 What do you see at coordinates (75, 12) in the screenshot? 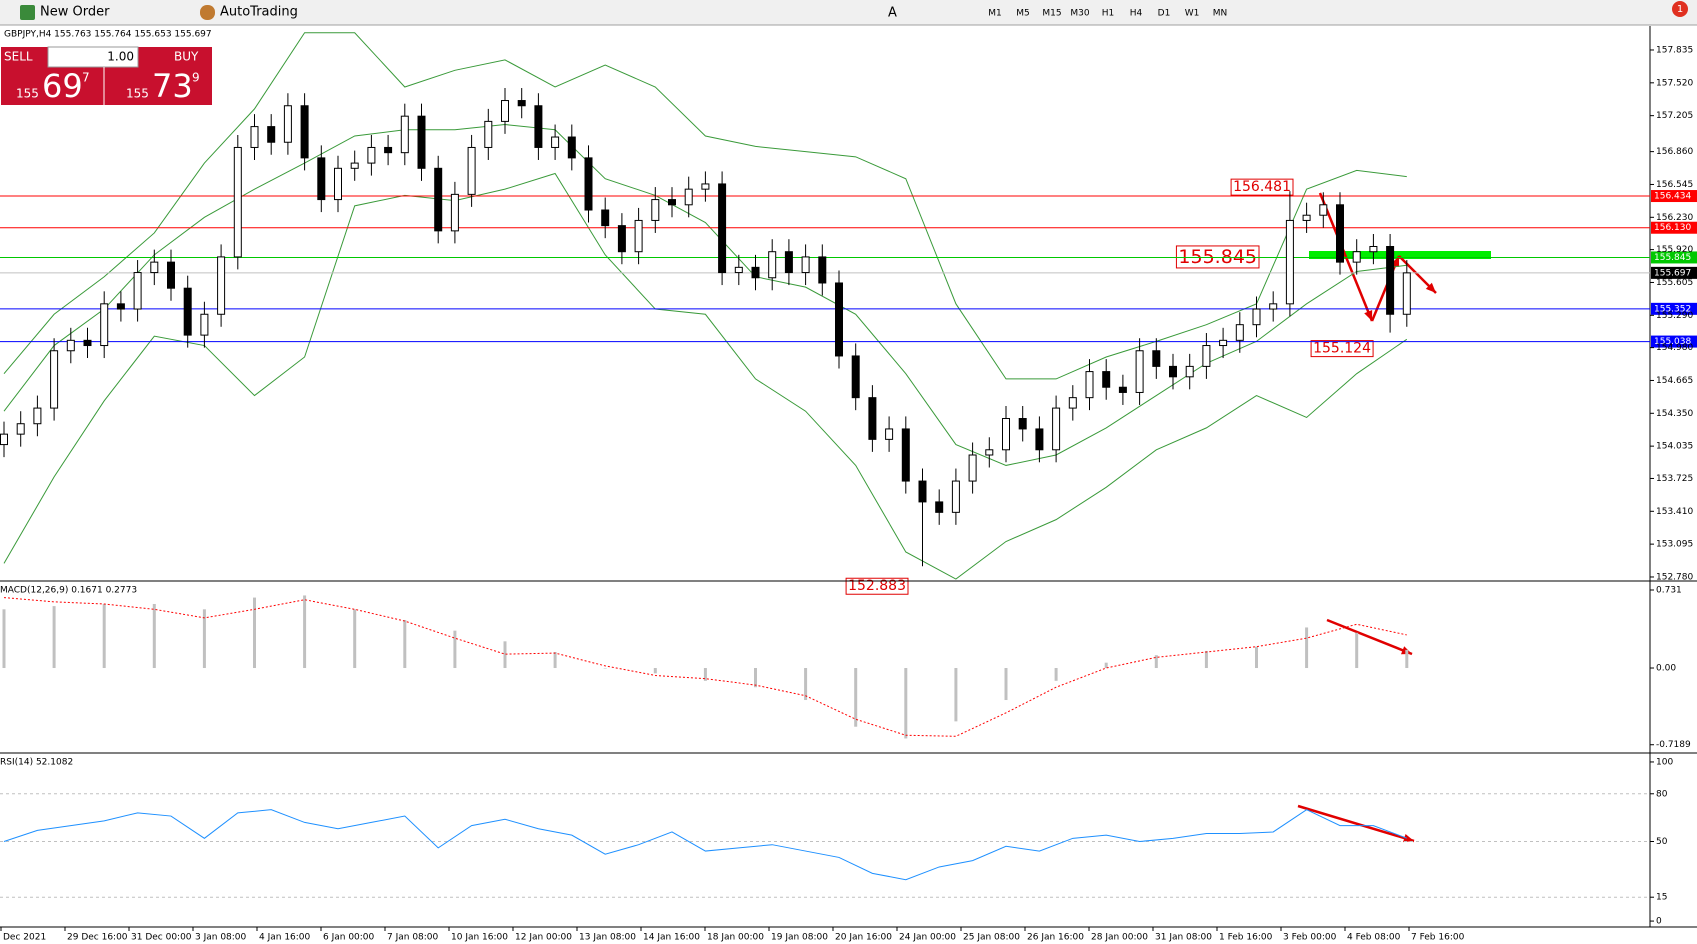
I see `new-order-button: New Order` at bounding box center [75, 12].